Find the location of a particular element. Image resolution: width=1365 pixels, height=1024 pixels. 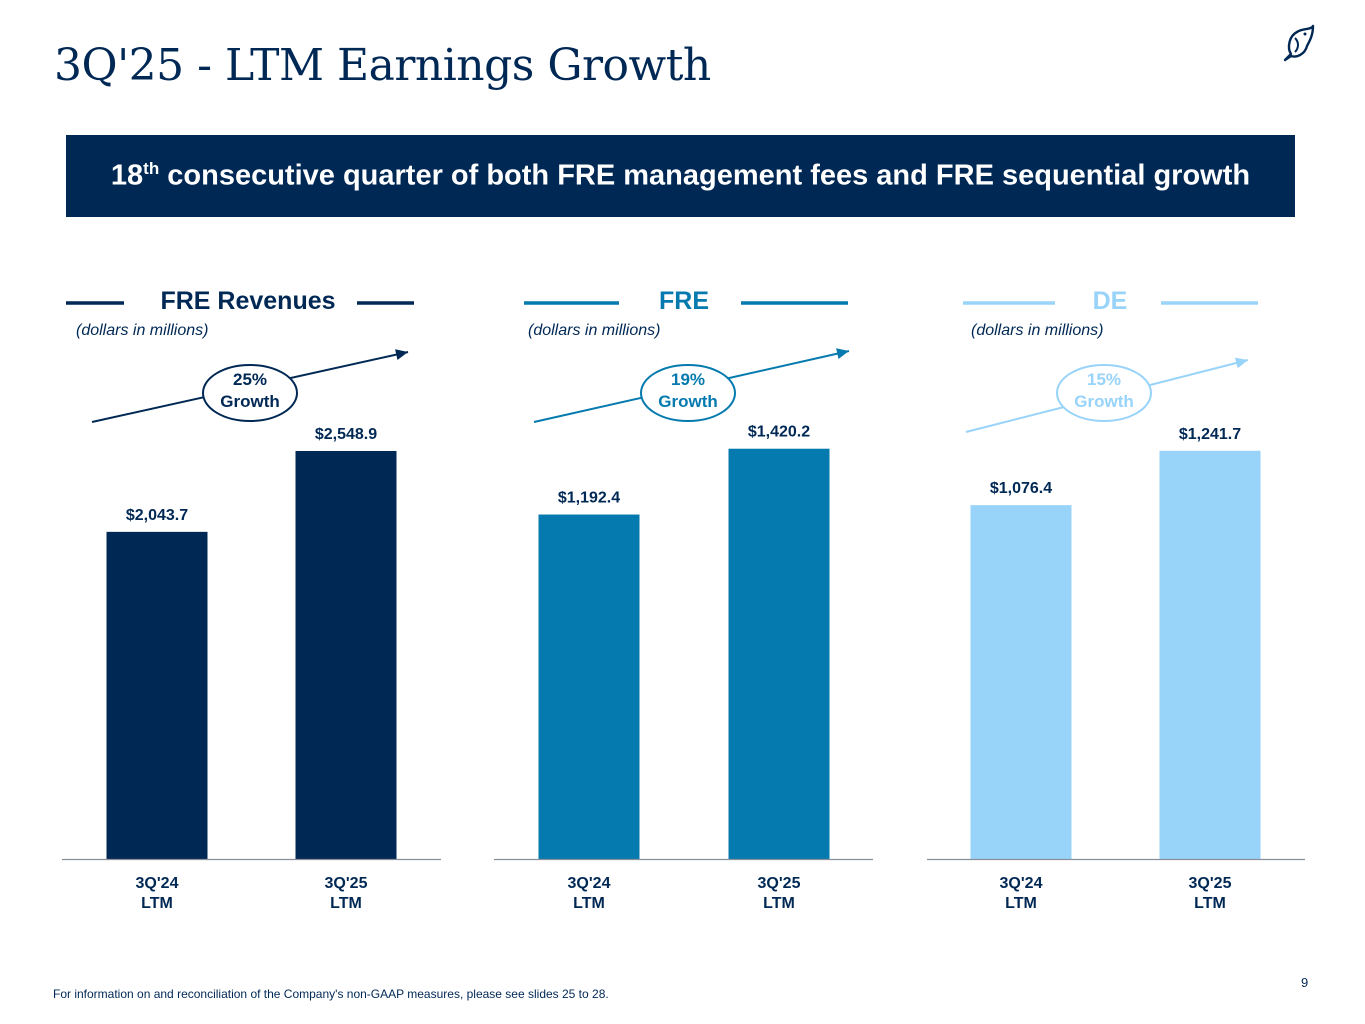

growth-arrowhead-fre-revenues is located at coordinates (401, 354).